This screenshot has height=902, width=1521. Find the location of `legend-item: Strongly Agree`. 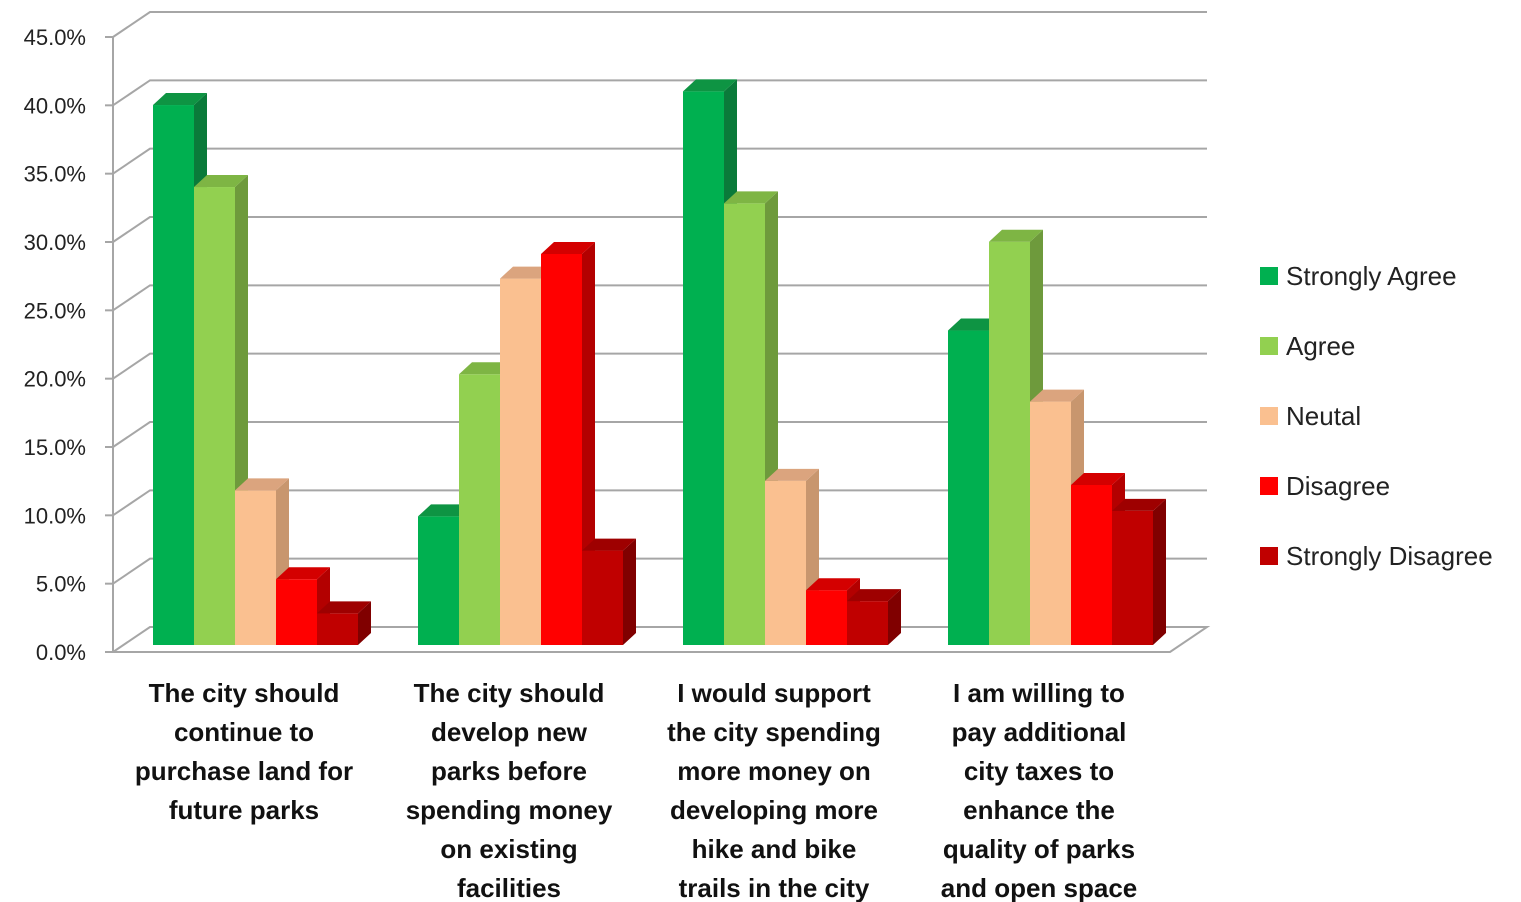

legend-item: Strongly Agree is located at coordinates (1358, 276).